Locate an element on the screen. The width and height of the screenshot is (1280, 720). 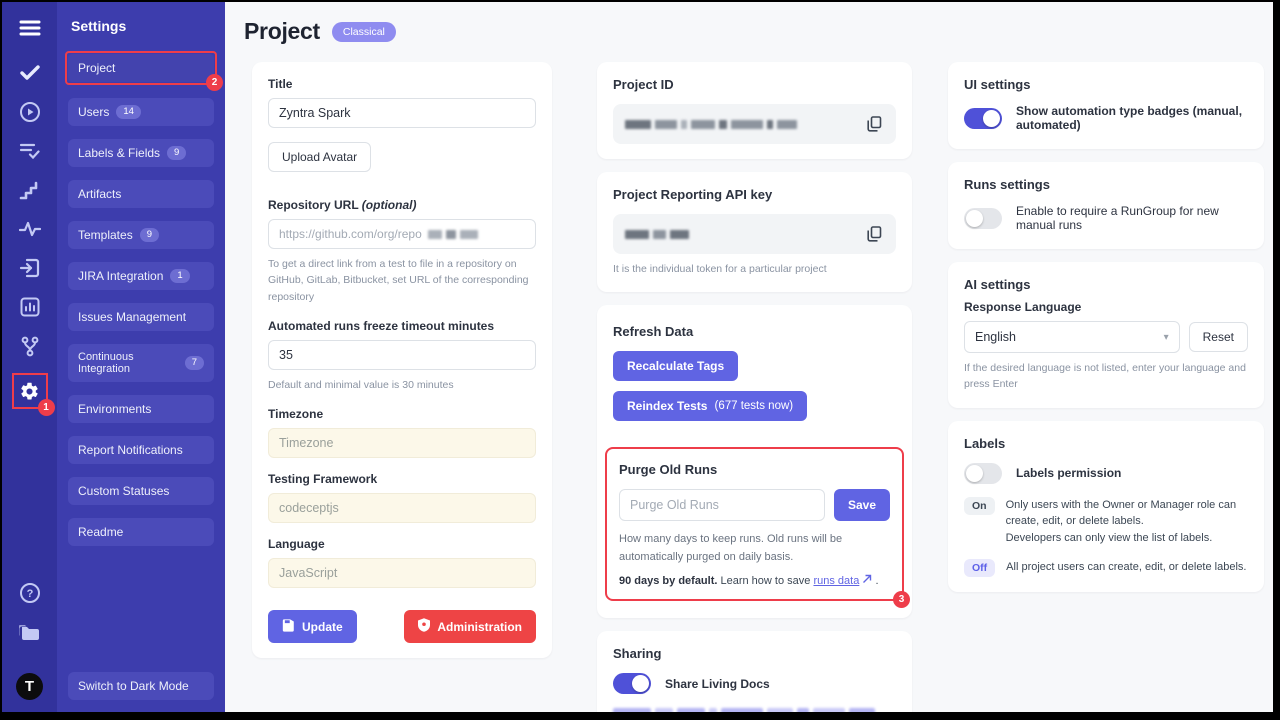
sidebar-item-label: Labels & Fields is located at coordinates (119, 153).